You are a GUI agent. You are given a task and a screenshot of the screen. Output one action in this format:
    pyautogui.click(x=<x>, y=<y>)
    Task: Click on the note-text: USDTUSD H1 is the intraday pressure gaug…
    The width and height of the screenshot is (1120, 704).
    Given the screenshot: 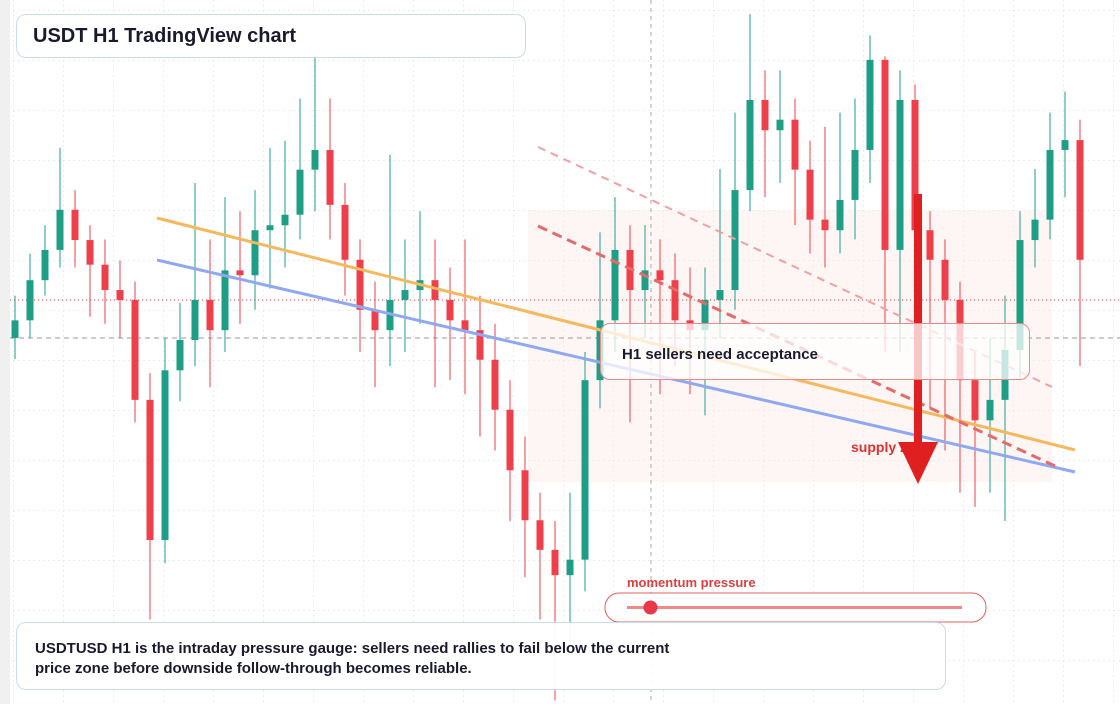 What is the action you would take?
    pyautogui.click(x=352, y=658)
    